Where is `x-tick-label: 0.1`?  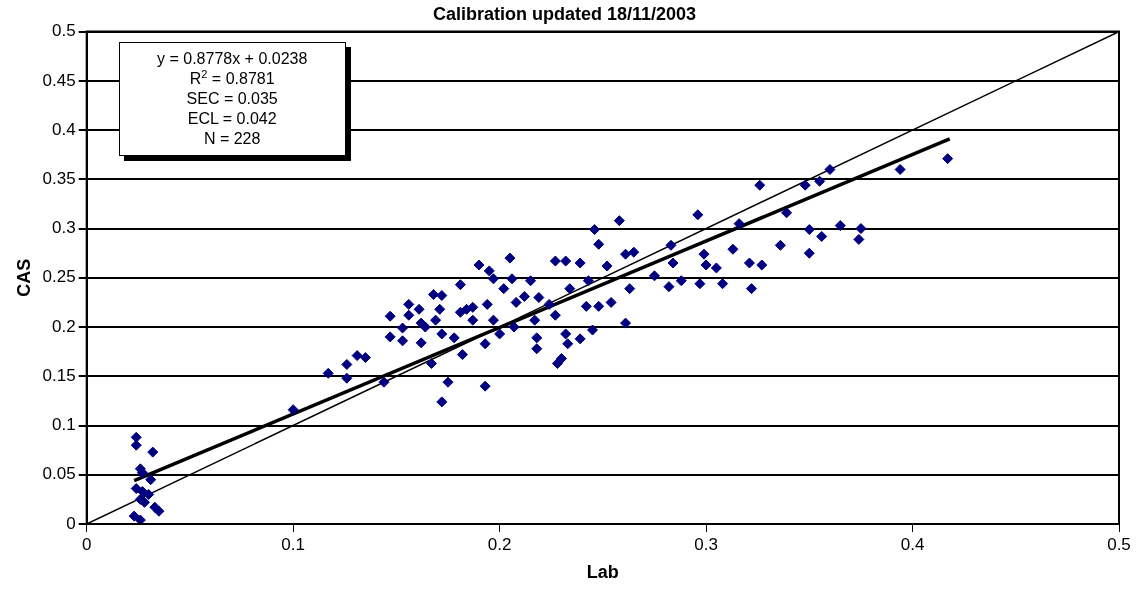
x-tick-label: 0.1 is located at coordinates (293, 544).